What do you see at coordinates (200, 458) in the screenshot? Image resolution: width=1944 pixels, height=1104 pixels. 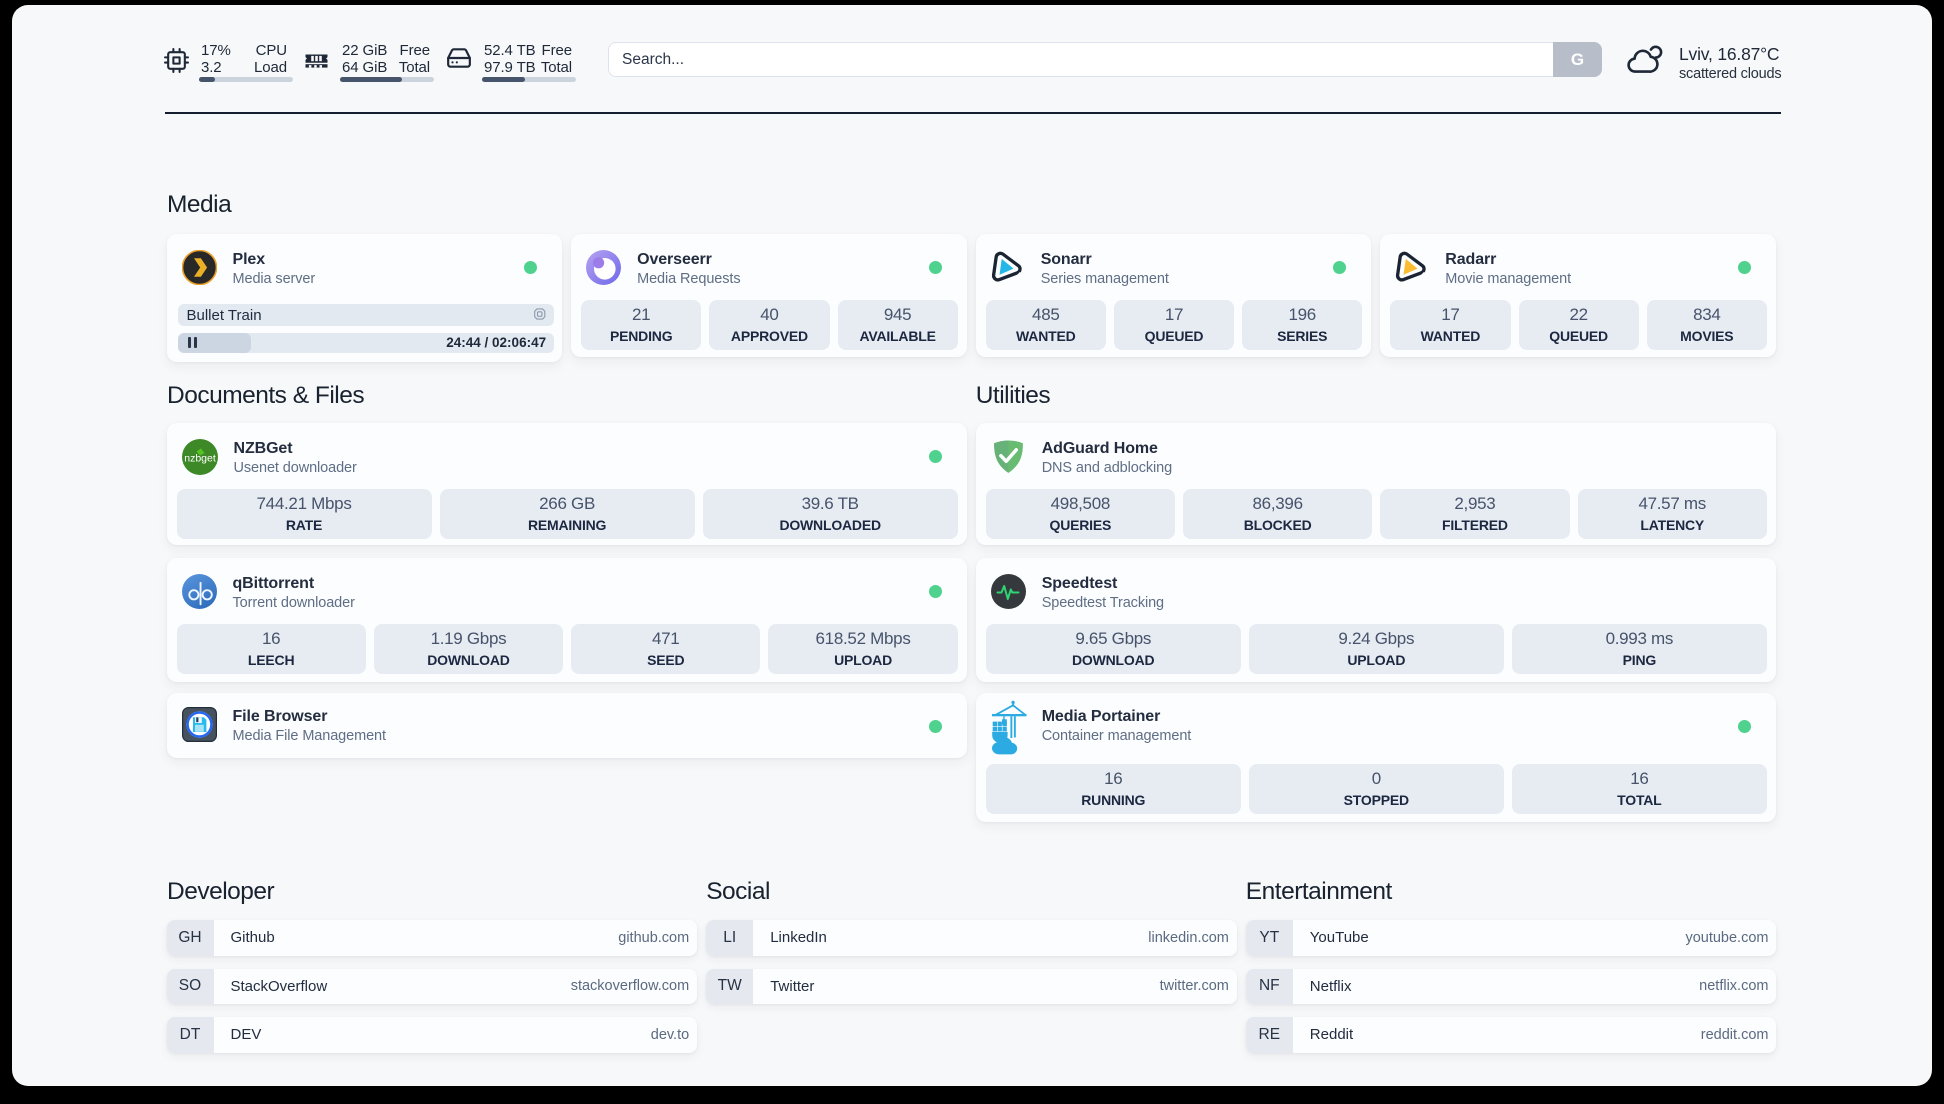 I see `svg-text: nzbget` at bounding box center [200, 458].